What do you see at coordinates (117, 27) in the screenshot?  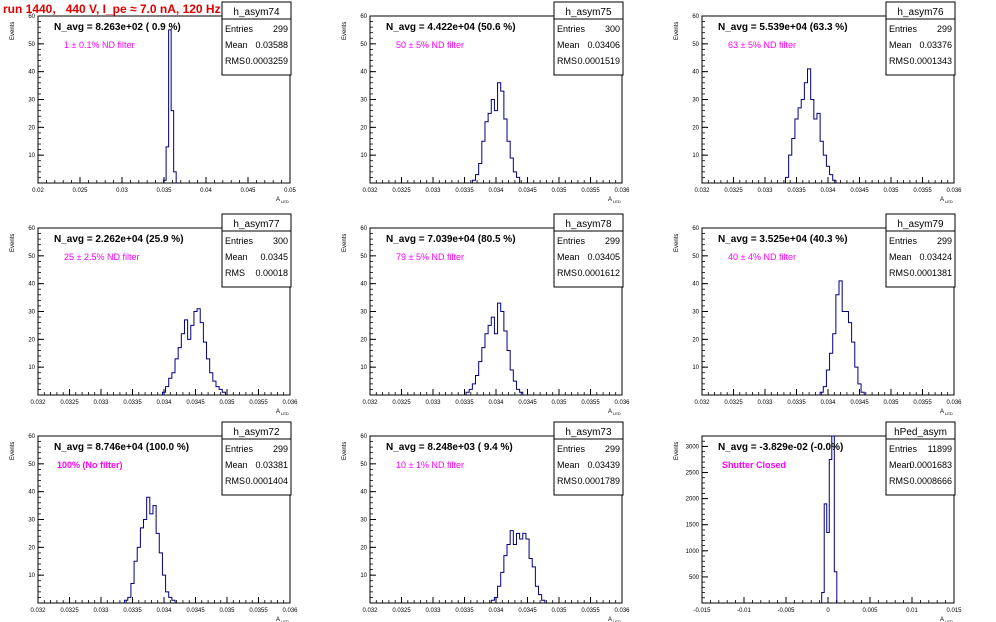 I see `navg-label: N_avg = 8.263e+02 ( 0.9 %)` at bounding box center [117, 27].